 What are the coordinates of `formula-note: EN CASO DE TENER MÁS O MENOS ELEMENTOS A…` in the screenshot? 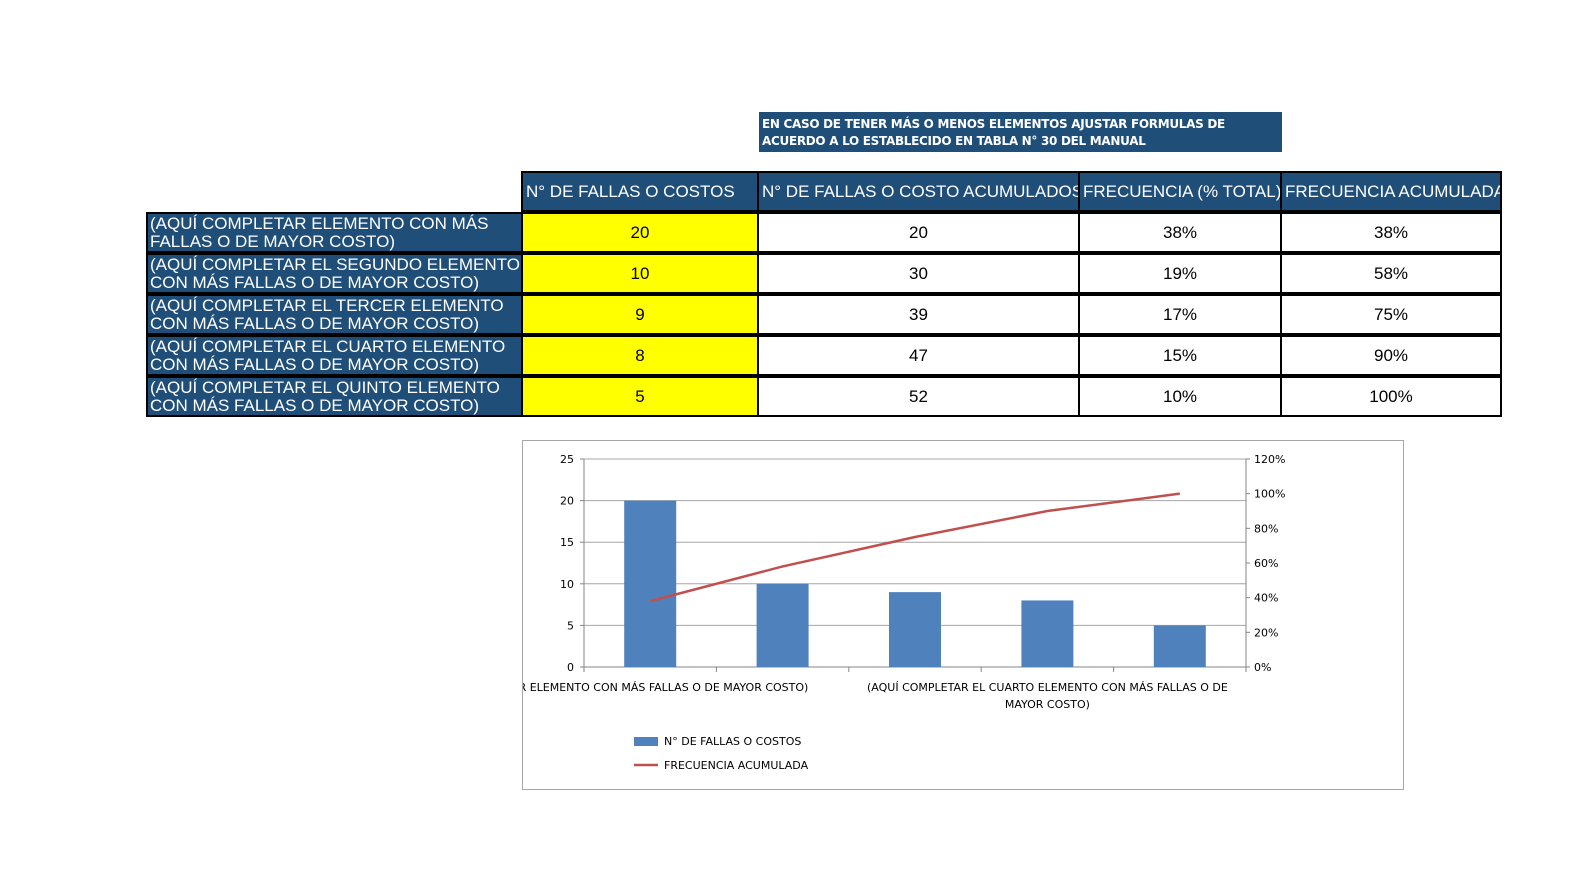 It's located at (1020, 132).